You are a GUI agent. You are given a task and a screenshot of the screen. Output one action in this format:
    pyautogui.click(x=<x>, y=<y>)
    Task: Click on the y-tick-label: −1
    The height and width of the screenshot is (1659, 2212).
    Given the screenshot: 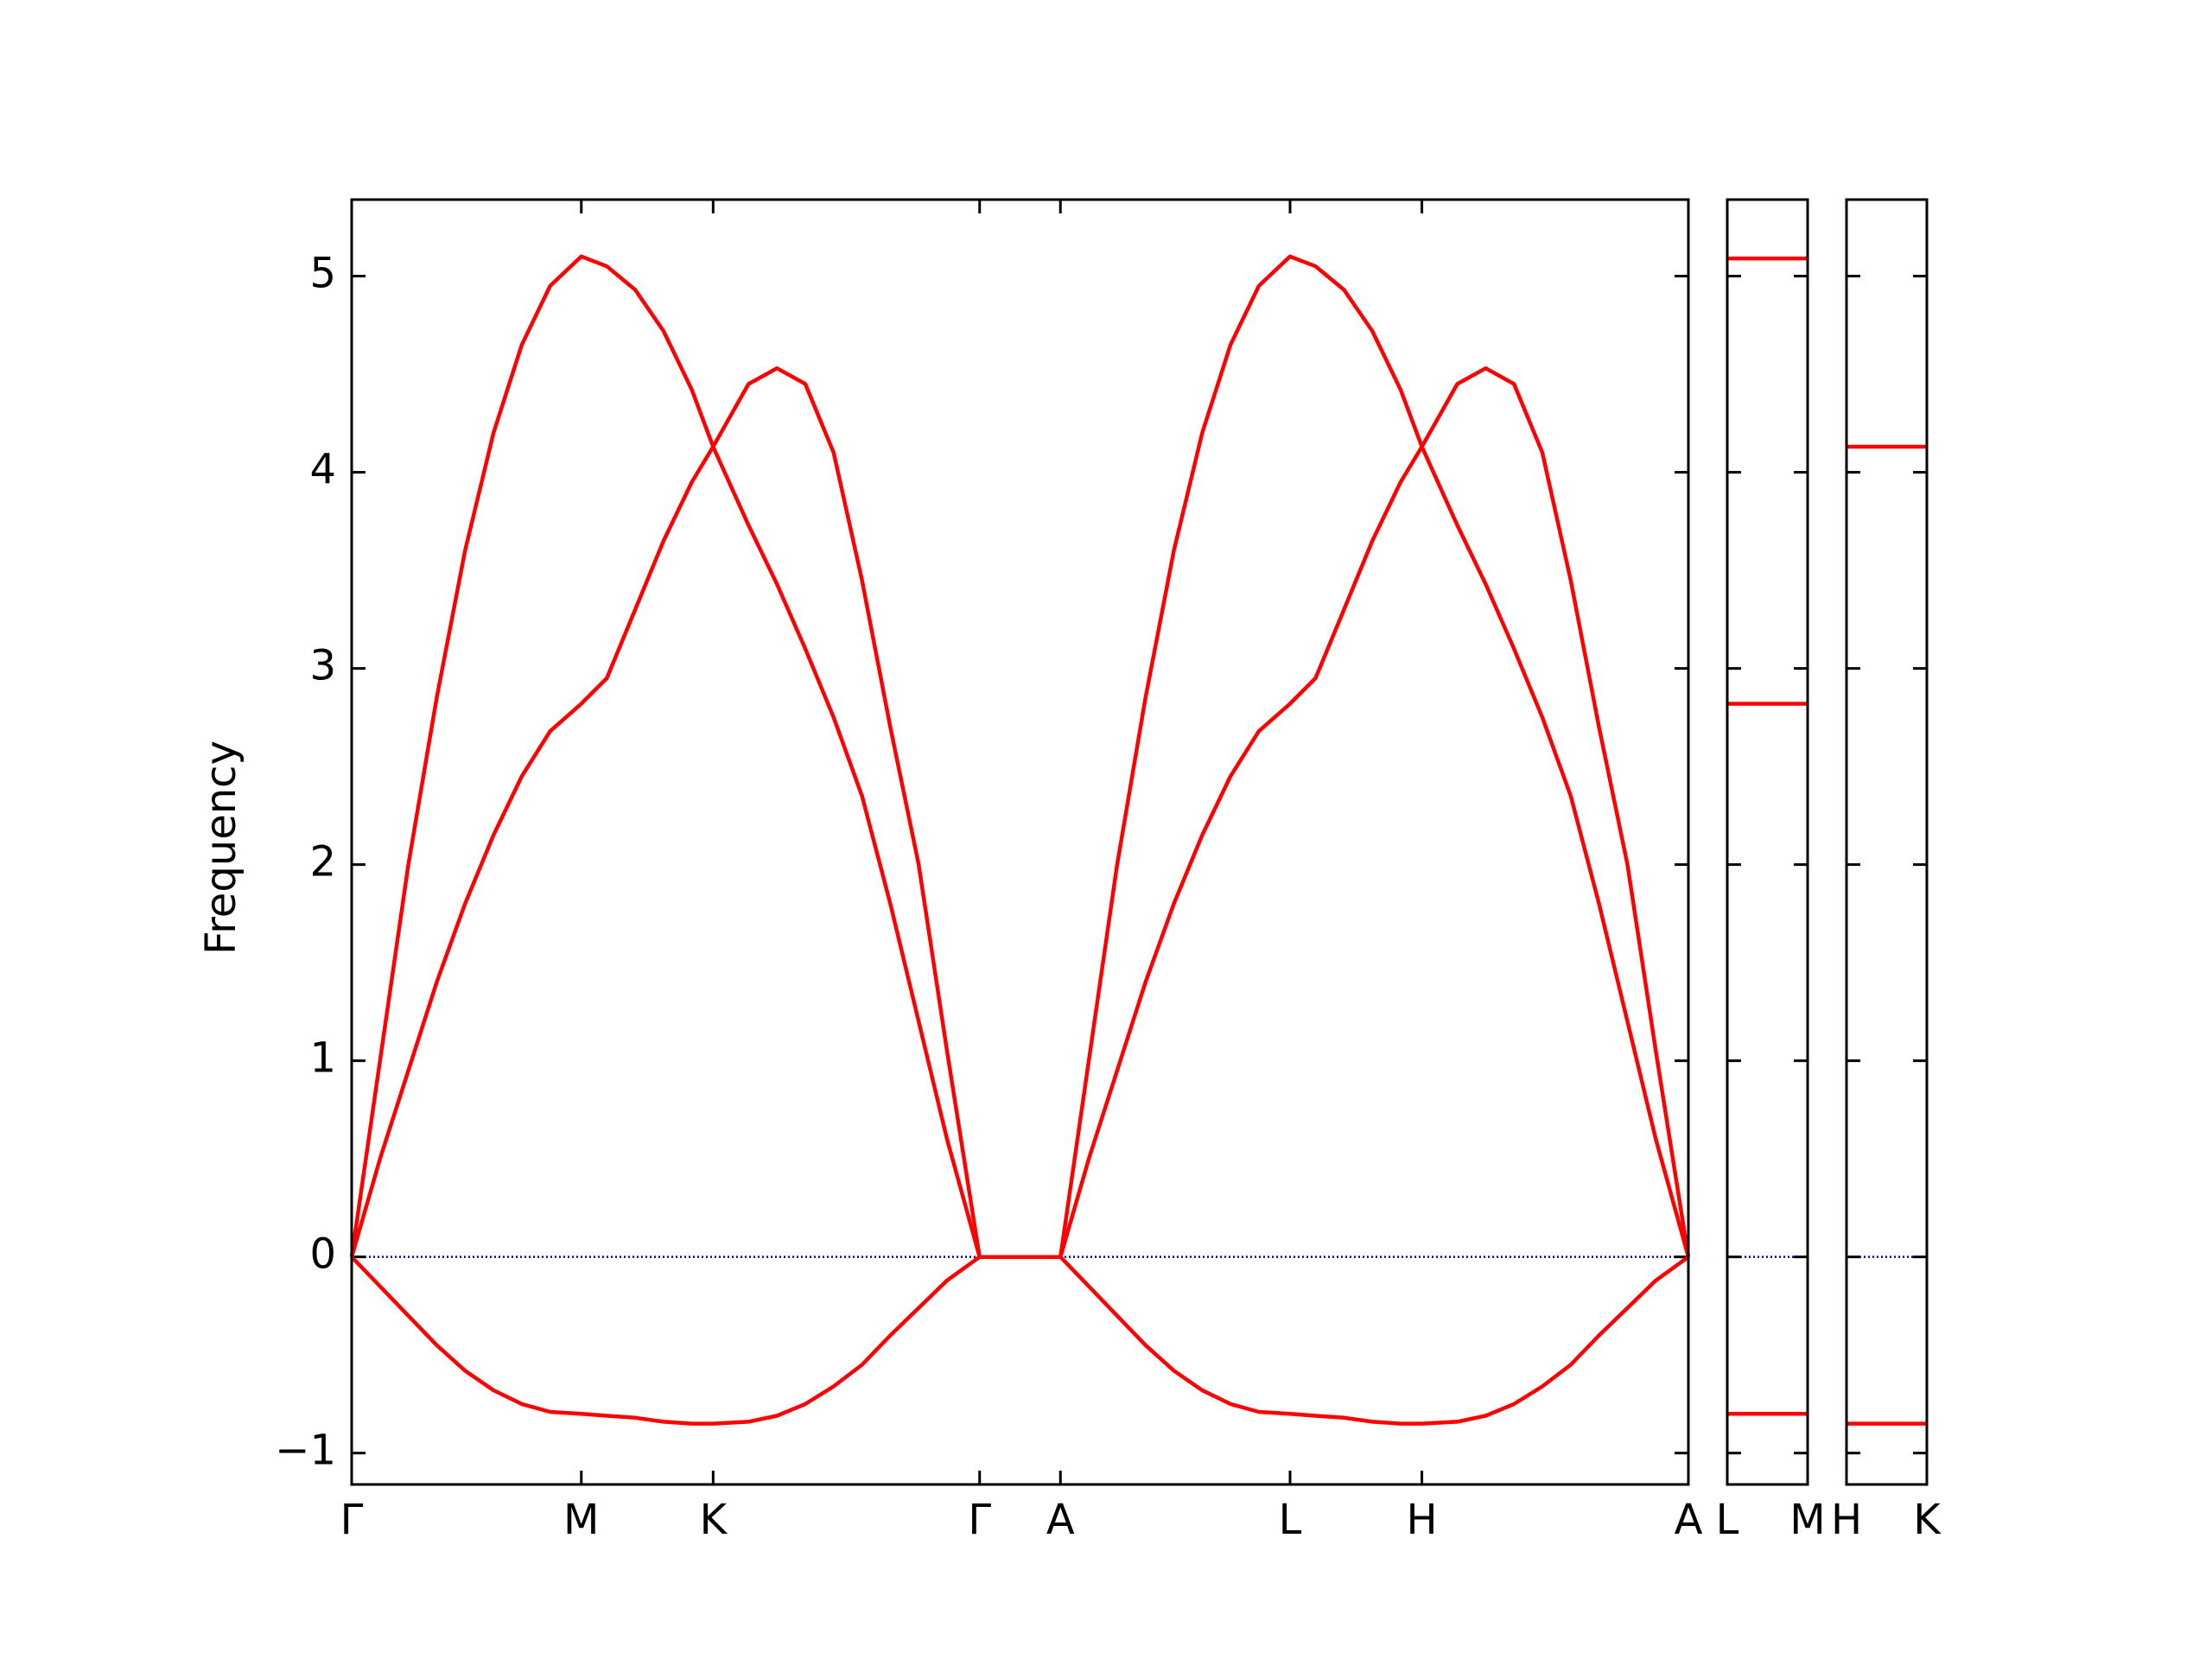 What is the action you would take?
    pyautogui.click(x=305, y=1451)
    